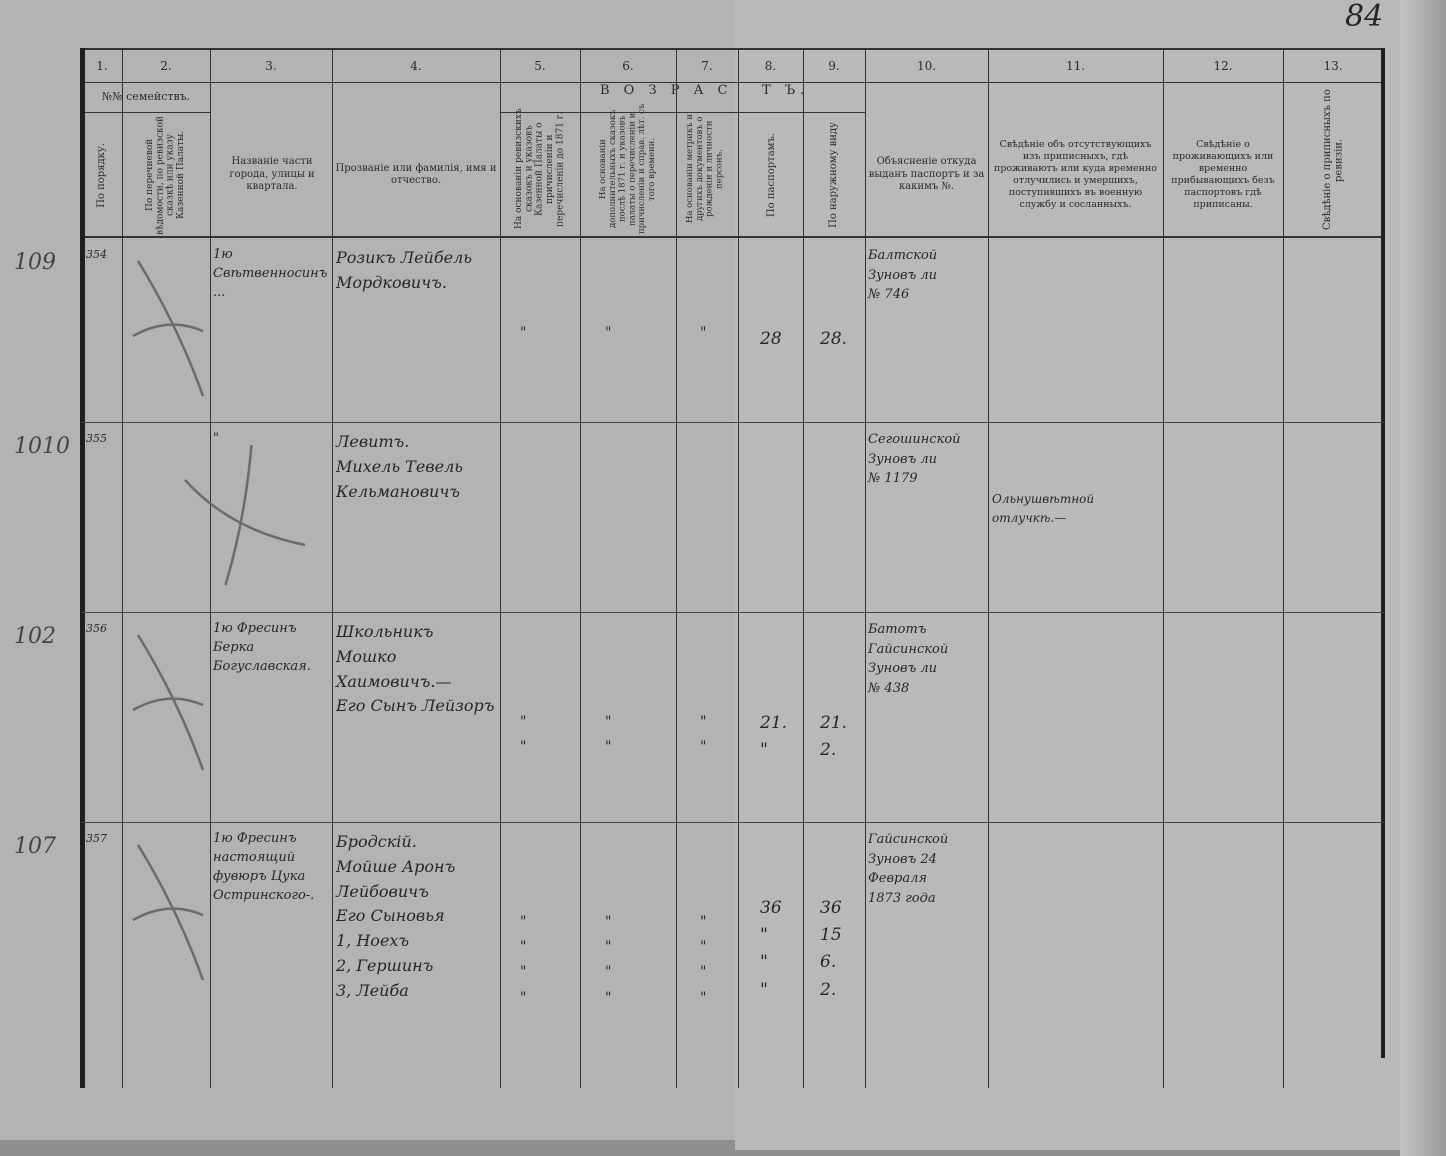 The height and width of the screenshot is (1156, 1446). What do you see at coordinates (1043, 508) in the screenshot?
I see `absence-note: Ольнушвѣтной отлучкѣ.—` at bounding box center [1043, 508].